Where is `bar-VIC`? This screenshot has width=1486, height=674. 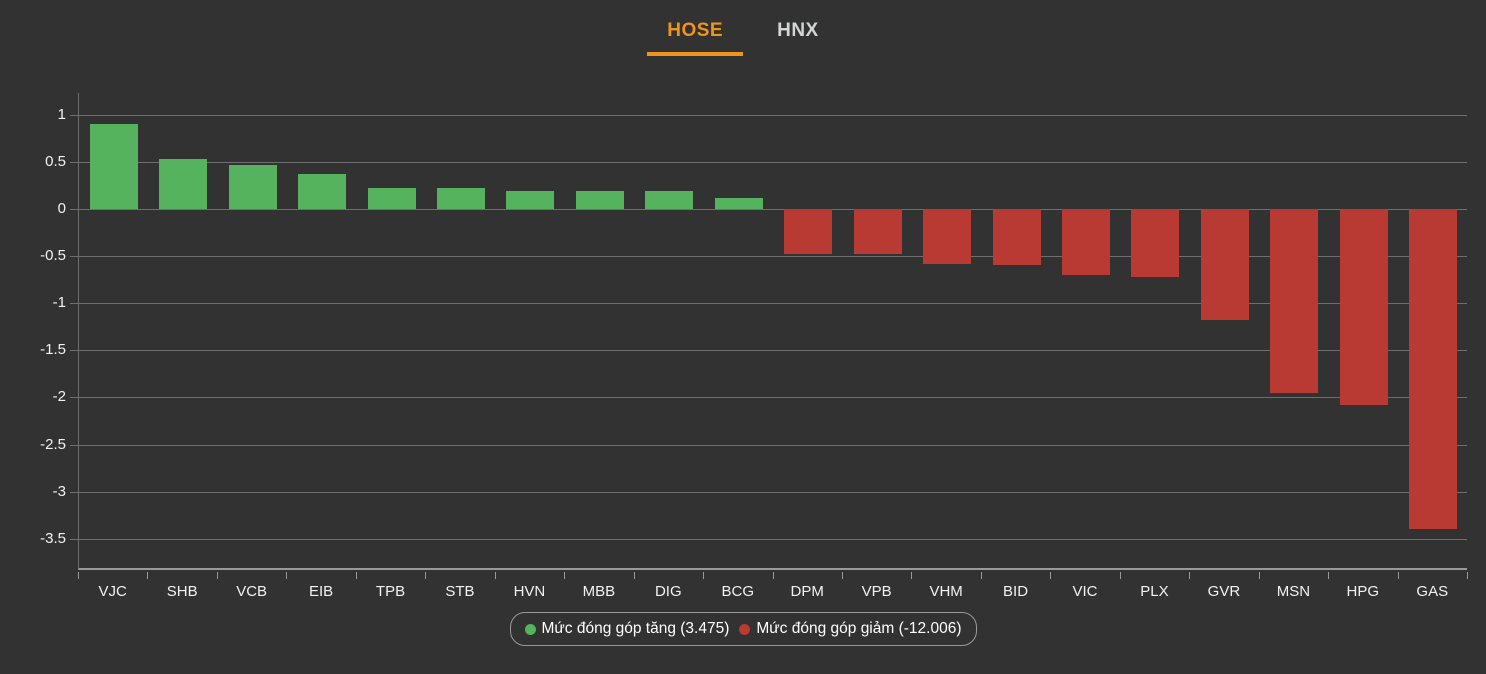 bar-VIC is located at coordinates (1086, 241).